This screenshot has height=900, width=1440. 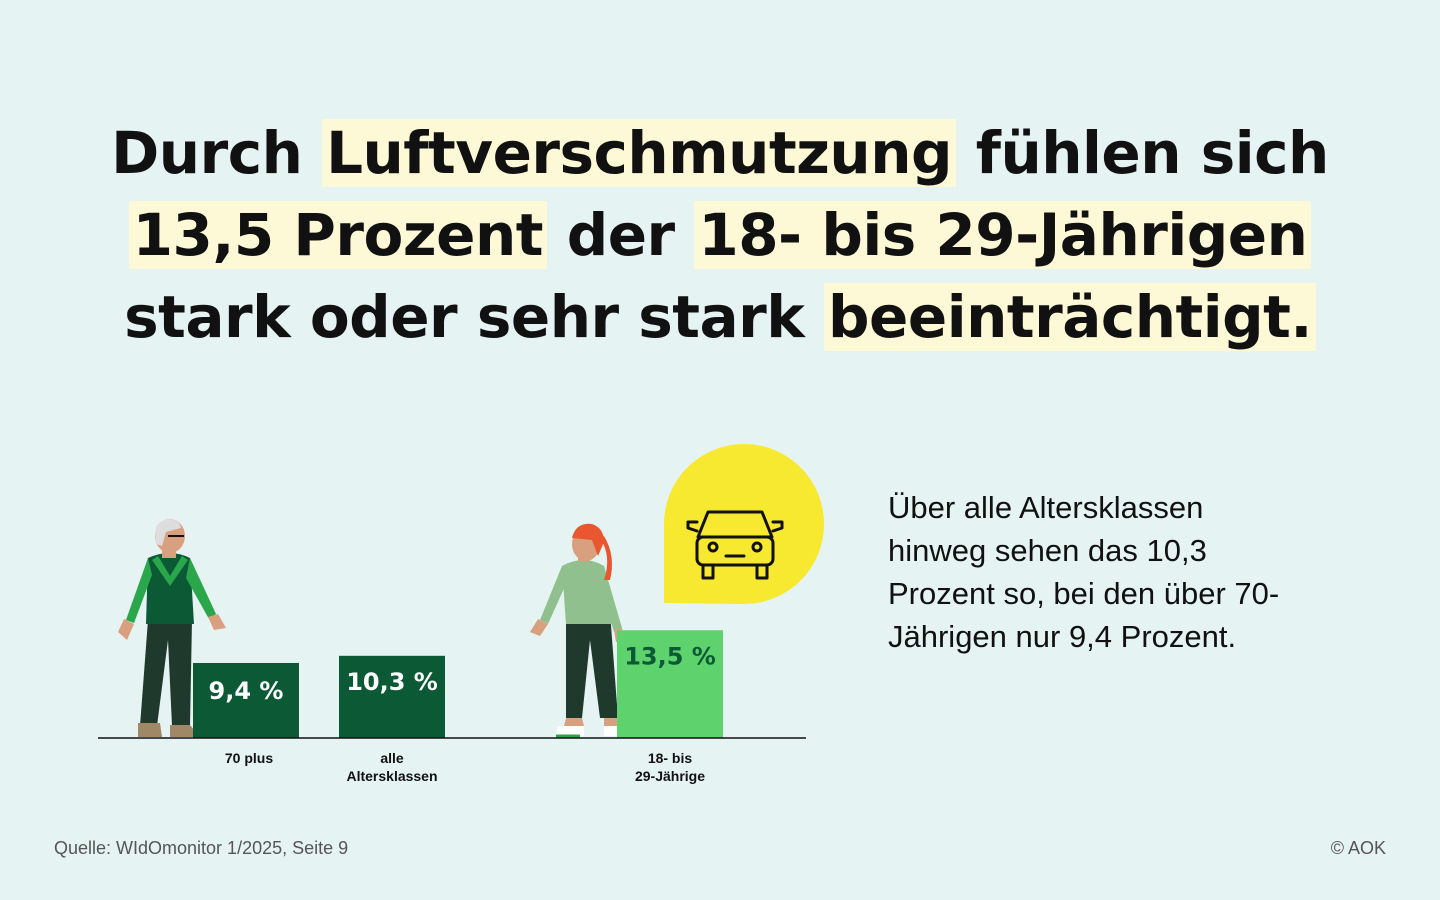 I want to click on category-label-3-line-1: 18- bis, so click(x=670, y=758).